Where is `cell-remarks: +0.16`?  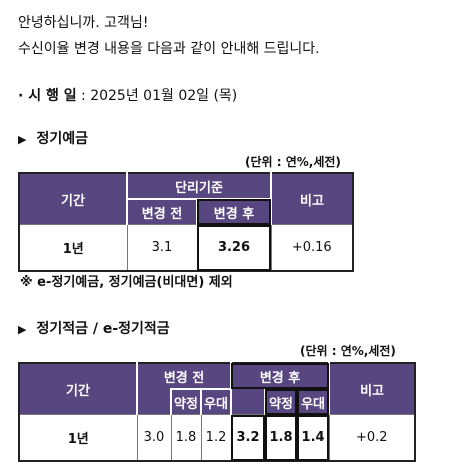
cell-remarks: +0.16 is located at coordinates (312, 248).